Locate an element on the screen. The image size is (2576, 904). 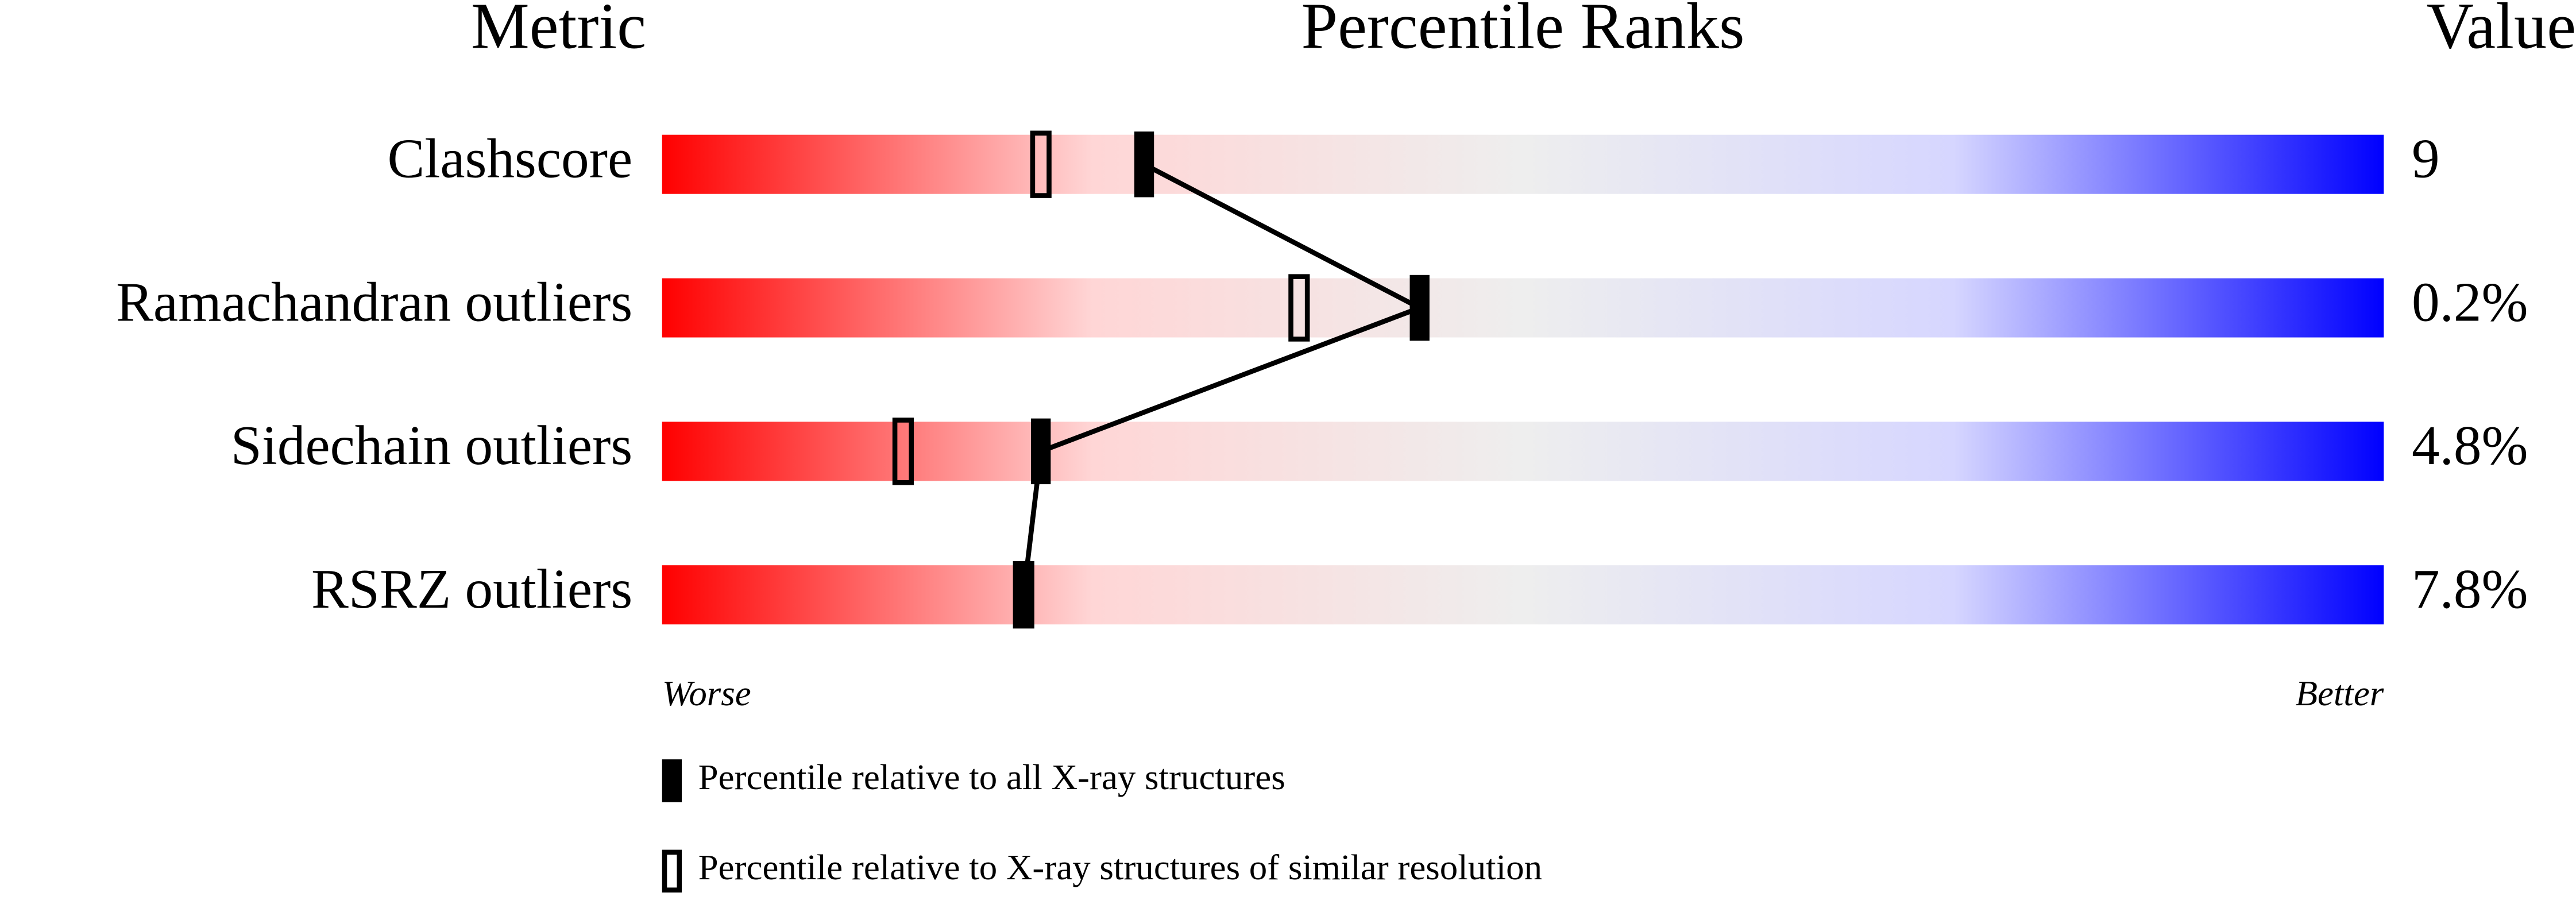
metric-label: Ramachandran outliers is located at coordinates (374, 302).